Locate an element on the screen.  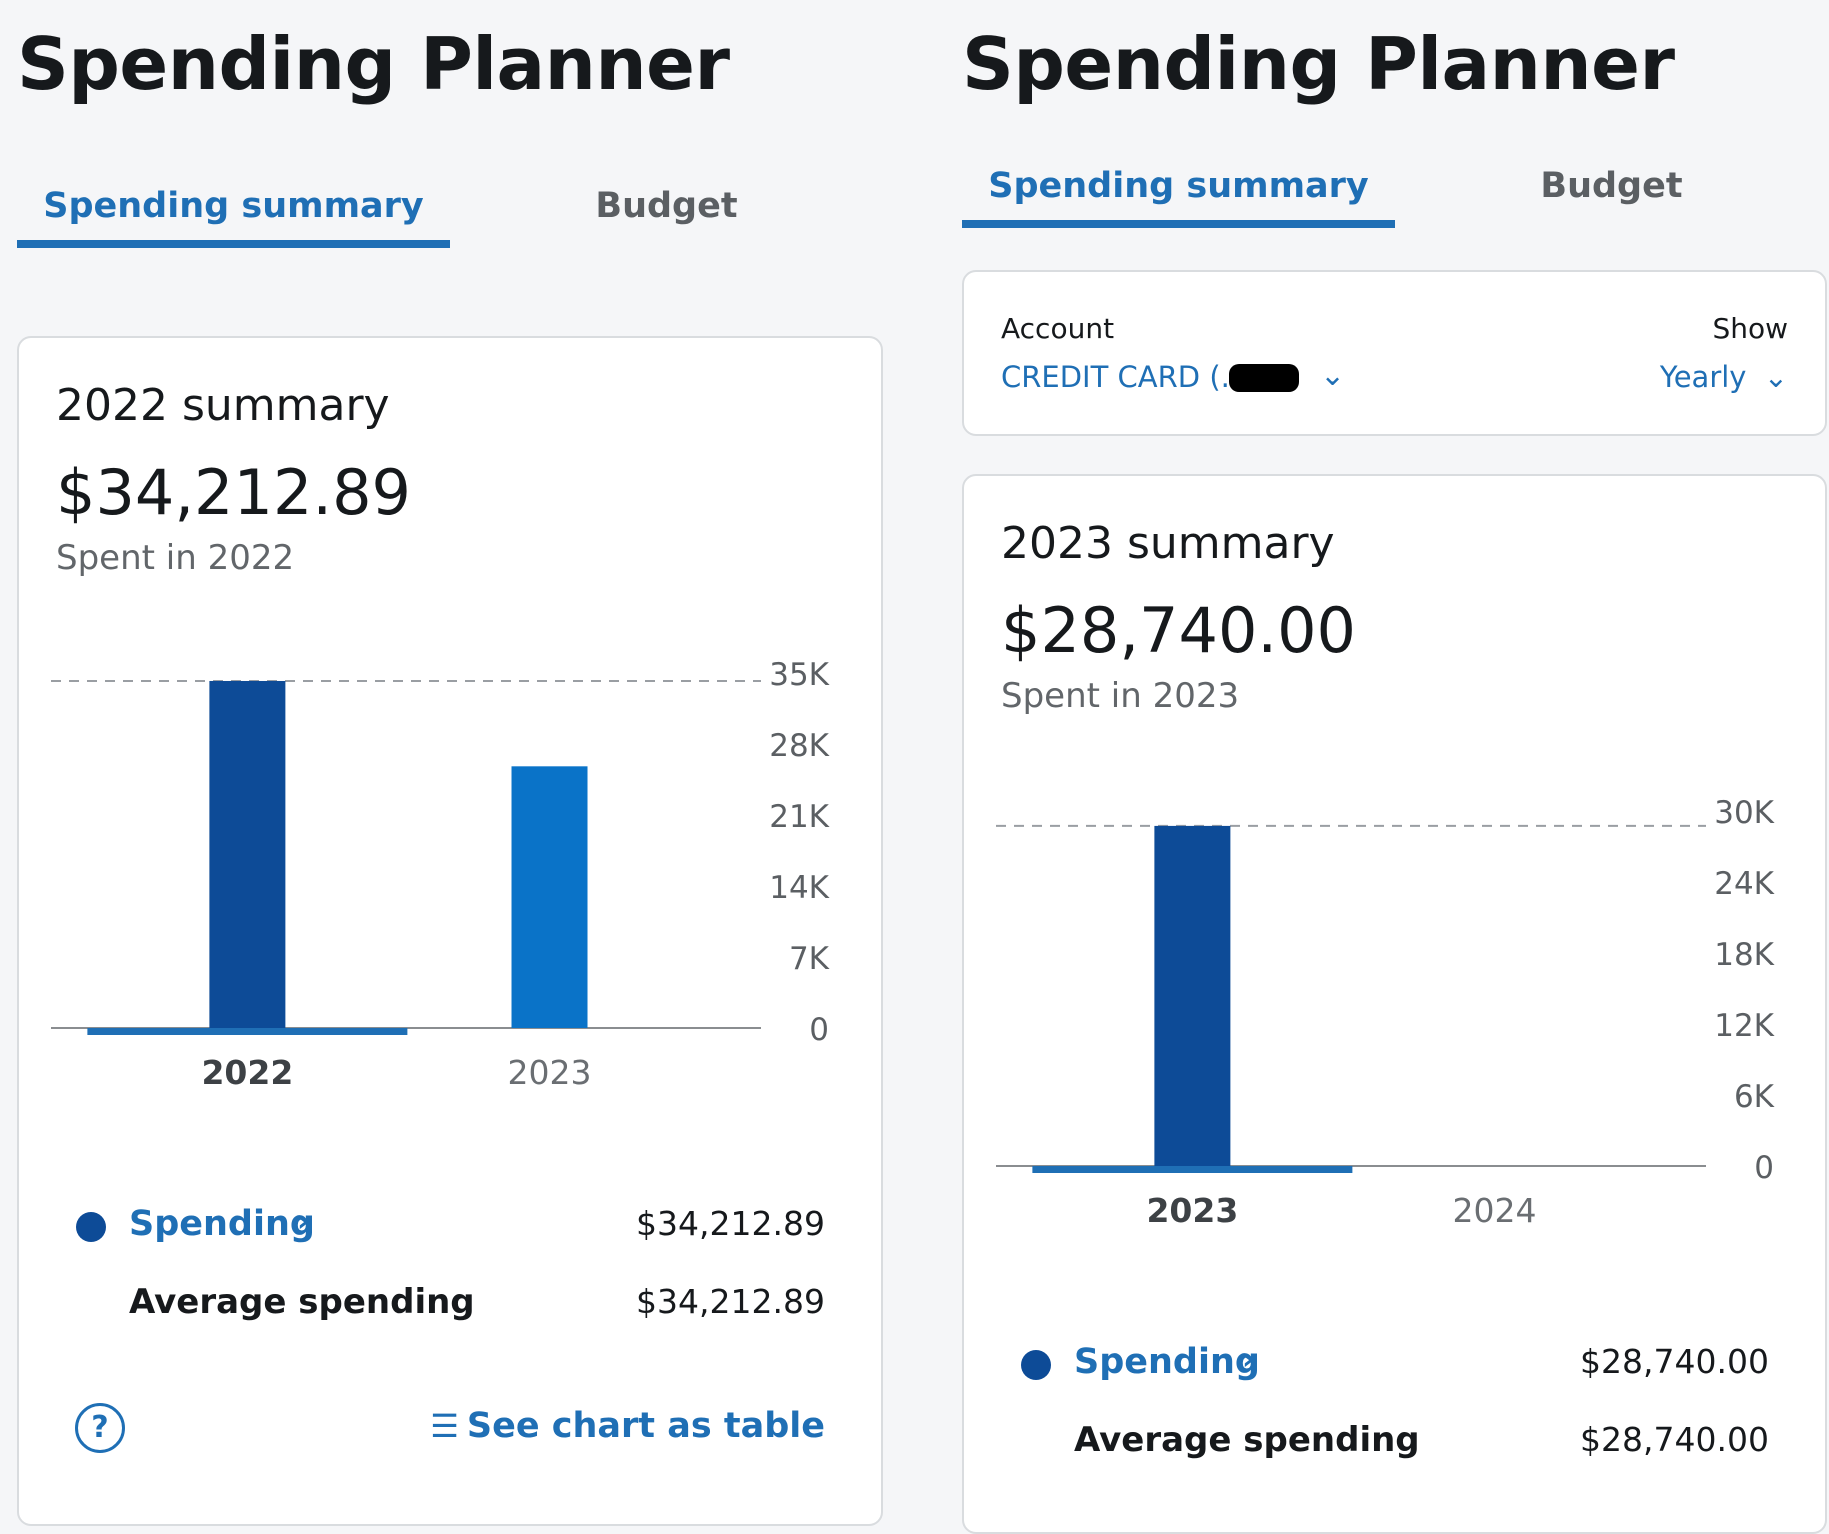
redacted-mark is located at coordinates (1264, 378).